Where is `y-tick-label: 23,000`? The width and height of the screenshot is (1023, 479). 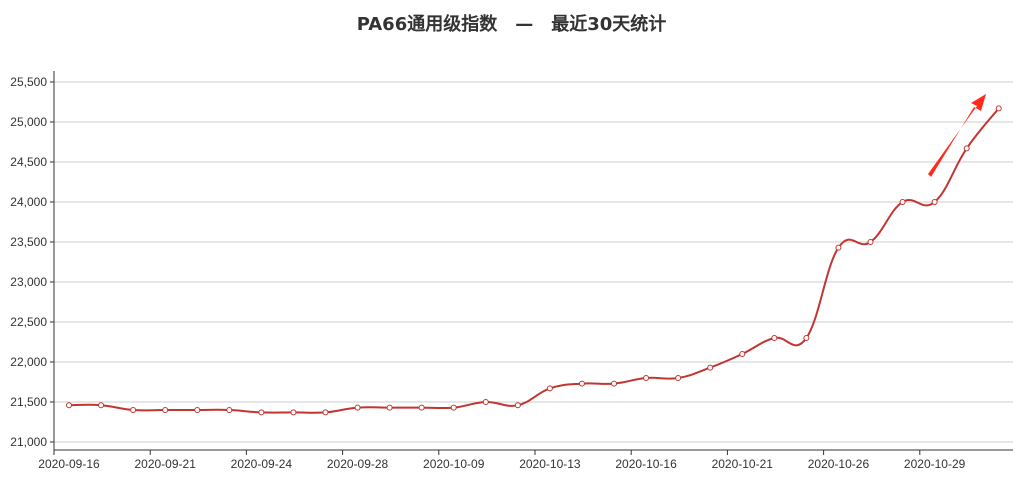
y-tick-label: 23,000 is located at coordinates (28, 282).